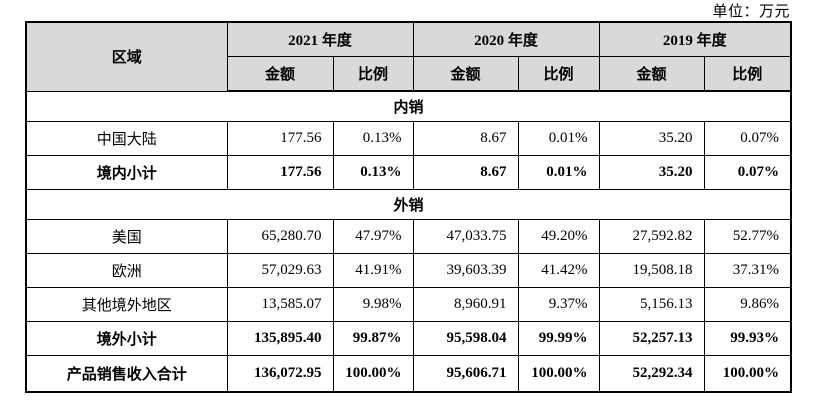 The height and width of the screenshot is (410, 824). Describe the element at coordinates (373, 304) in the screenshot. I see `ratio-cell-2021: 9.98%` at that location.